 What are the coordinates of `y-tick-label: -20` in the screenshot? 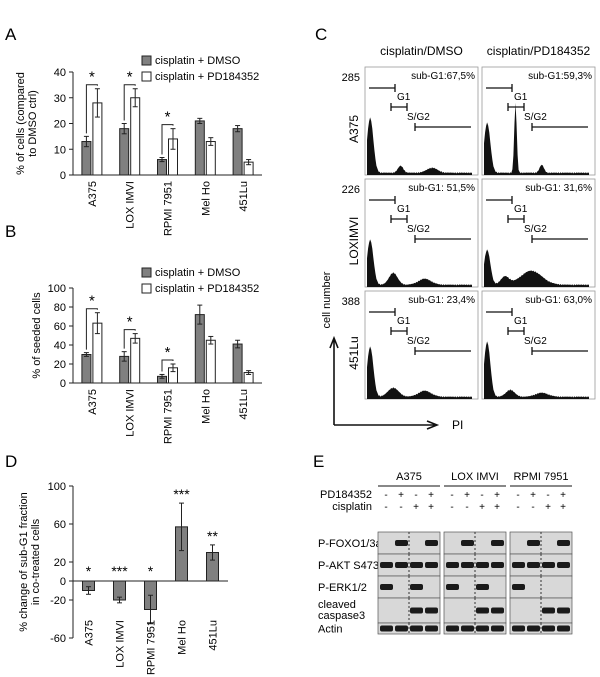 It's located at (58, 601).